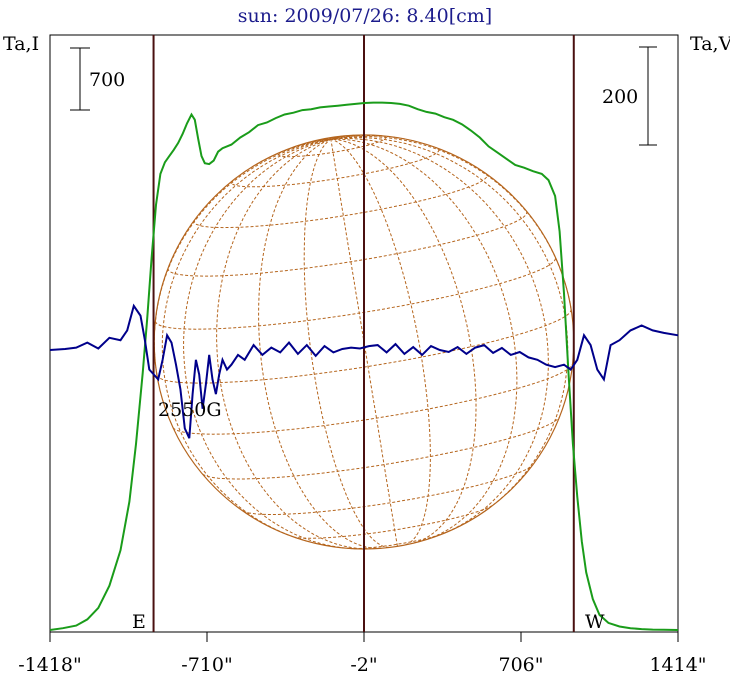  Describe the element at coordinates (107, 80) in the screenshot. I see `scale-bar-left-label: 700` at that location.